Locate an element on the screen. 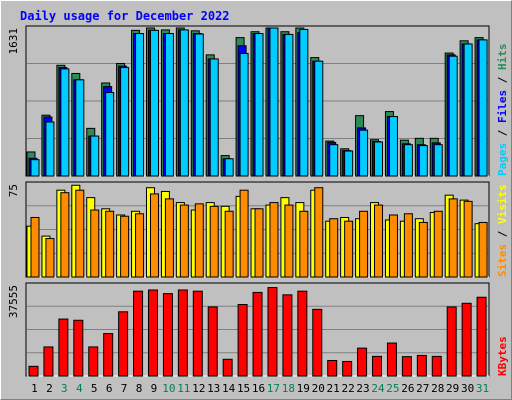  day-label-31: 31 is located at coordinates (482, 388).